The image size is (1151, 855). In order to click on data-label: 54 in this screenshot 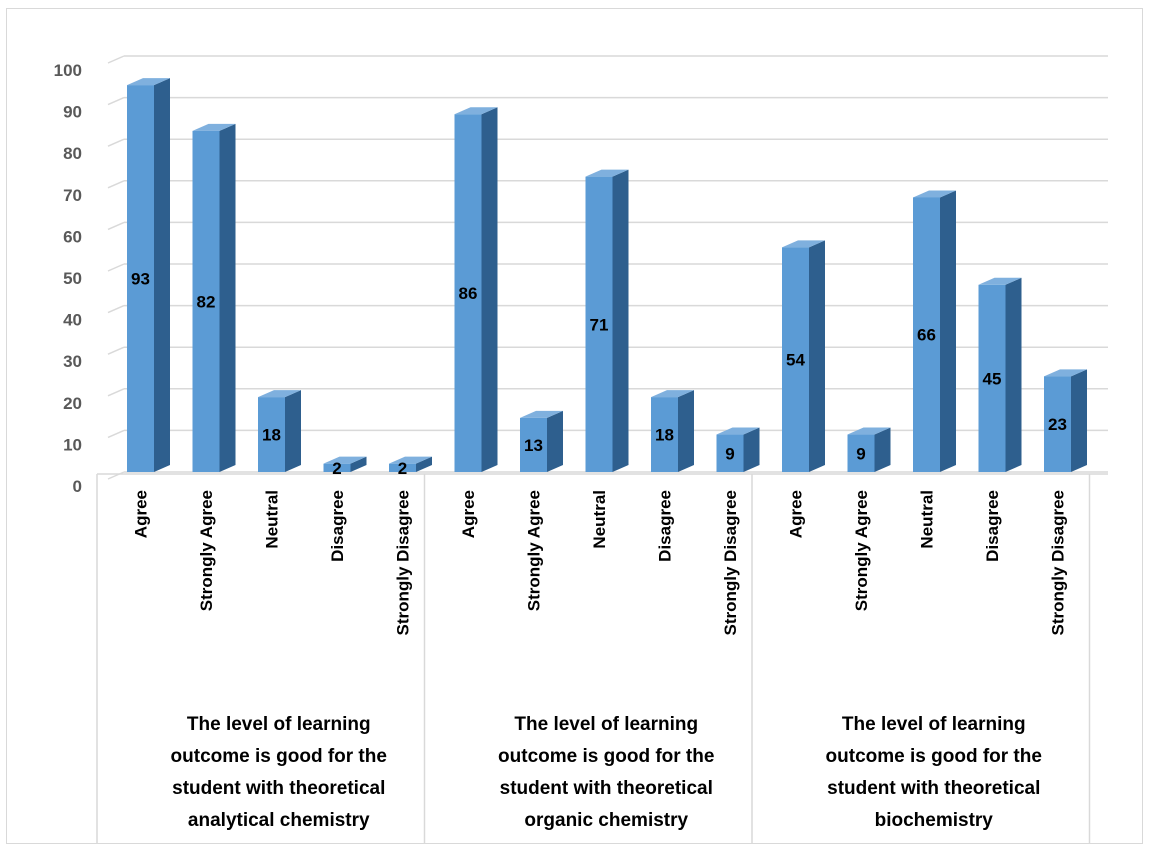, I will do `click(795, 360)`.